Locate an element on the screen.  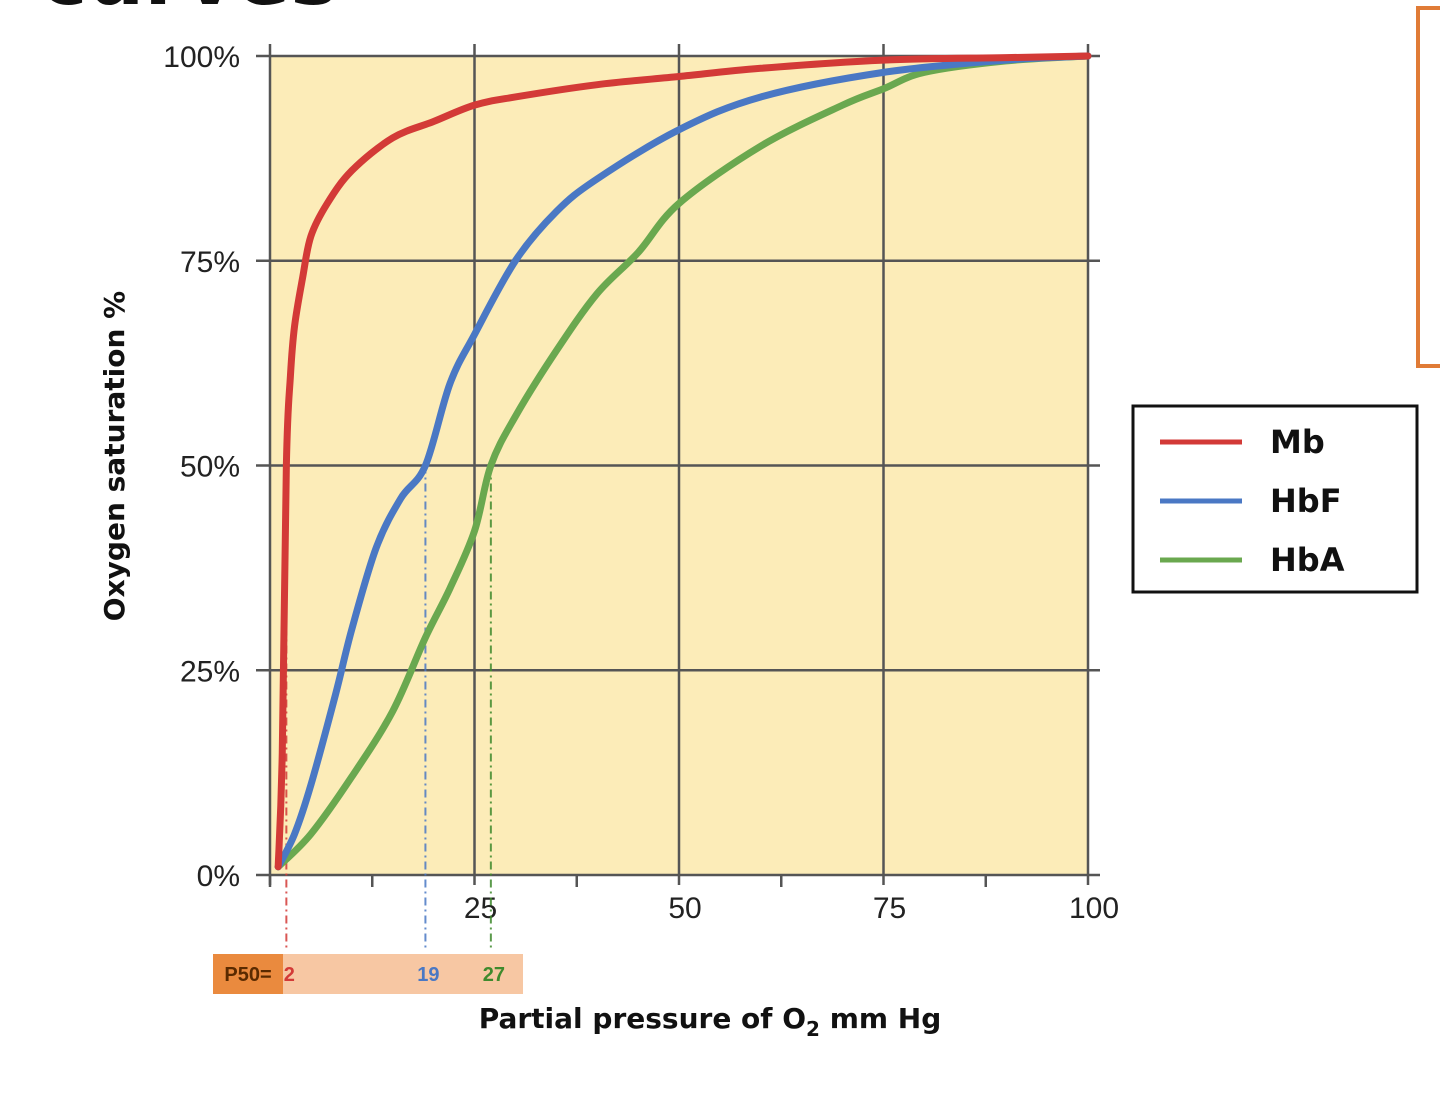
x-axis-ticks: 25 50 75 100 is located at coordinates (791, 908).